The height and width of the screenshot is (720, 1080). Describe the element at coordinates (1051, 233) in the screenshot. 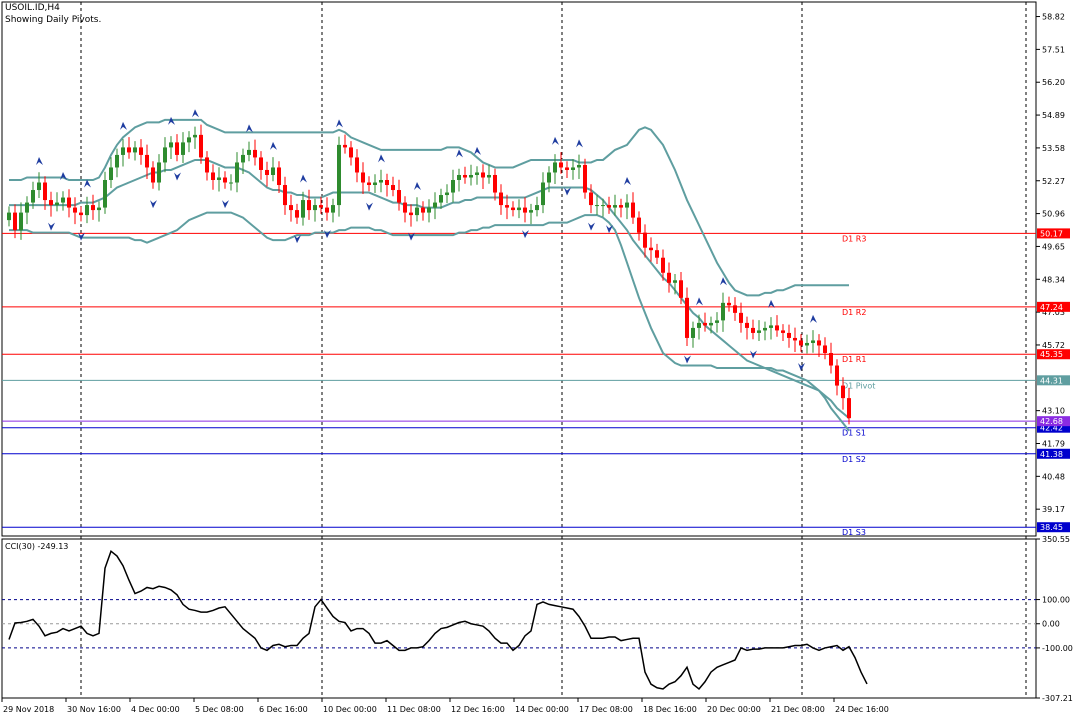

I see `pivot-price-label: 50.17` at that location.